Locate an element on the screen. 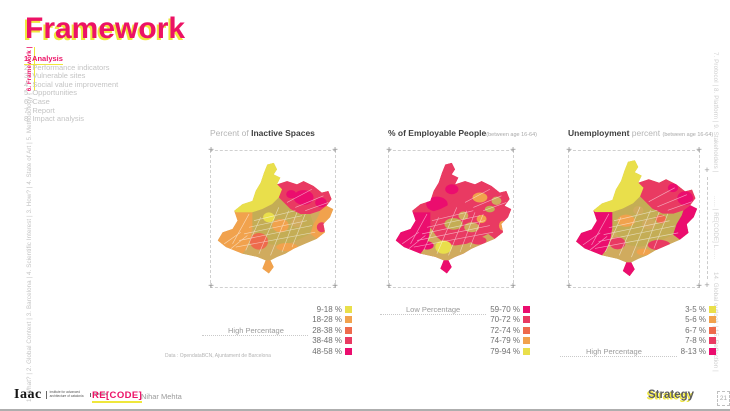 Image resolution: width=730 pixels, height=411 pixels. legend-row: 3-5 % is located at coordinates (637, 309).